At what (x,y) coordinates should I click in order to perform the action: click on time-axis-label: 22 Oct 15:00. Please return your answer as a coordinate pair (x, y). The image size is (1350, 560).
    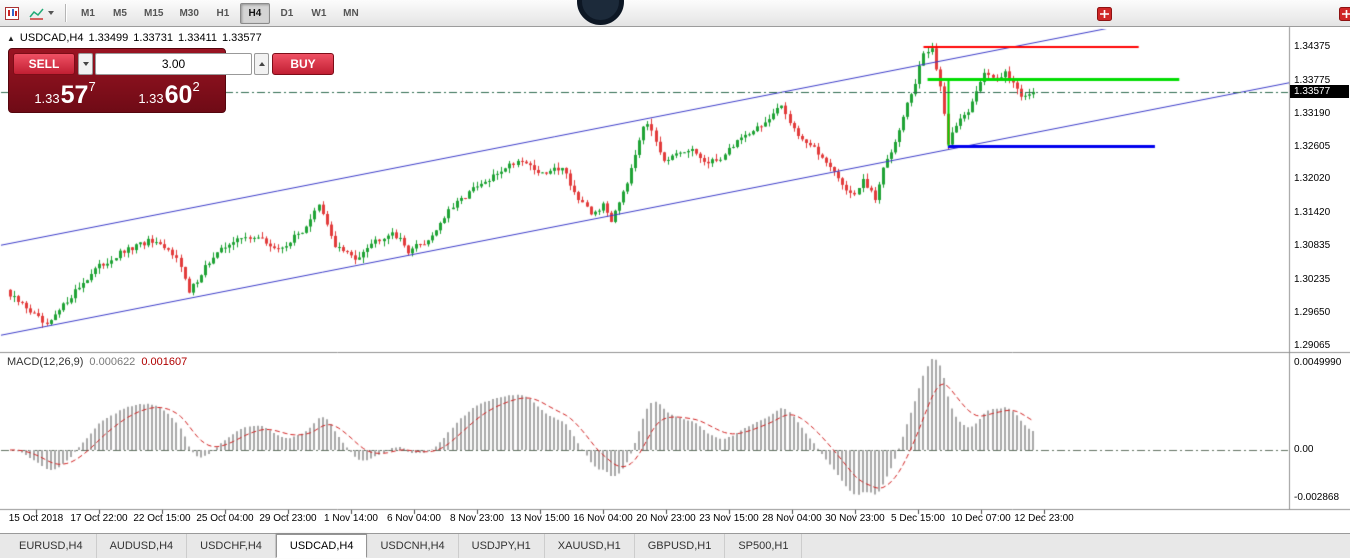
    Looking at the image, I should click on (162, 518).